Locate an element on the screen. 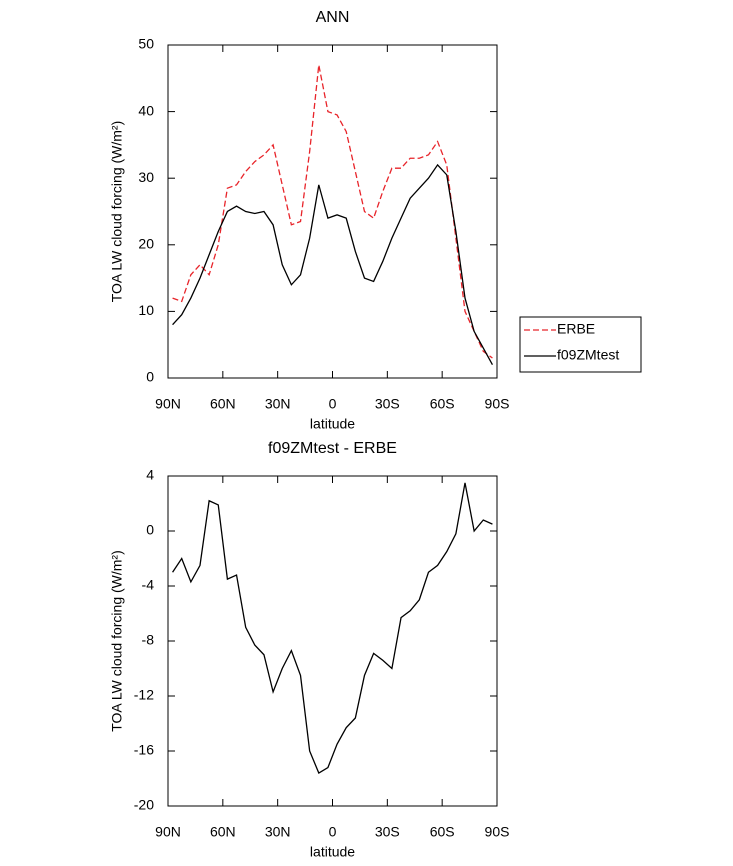 This screenshot has width=733, height=866. chart-title: ANN is located at coordinates (333, 17).